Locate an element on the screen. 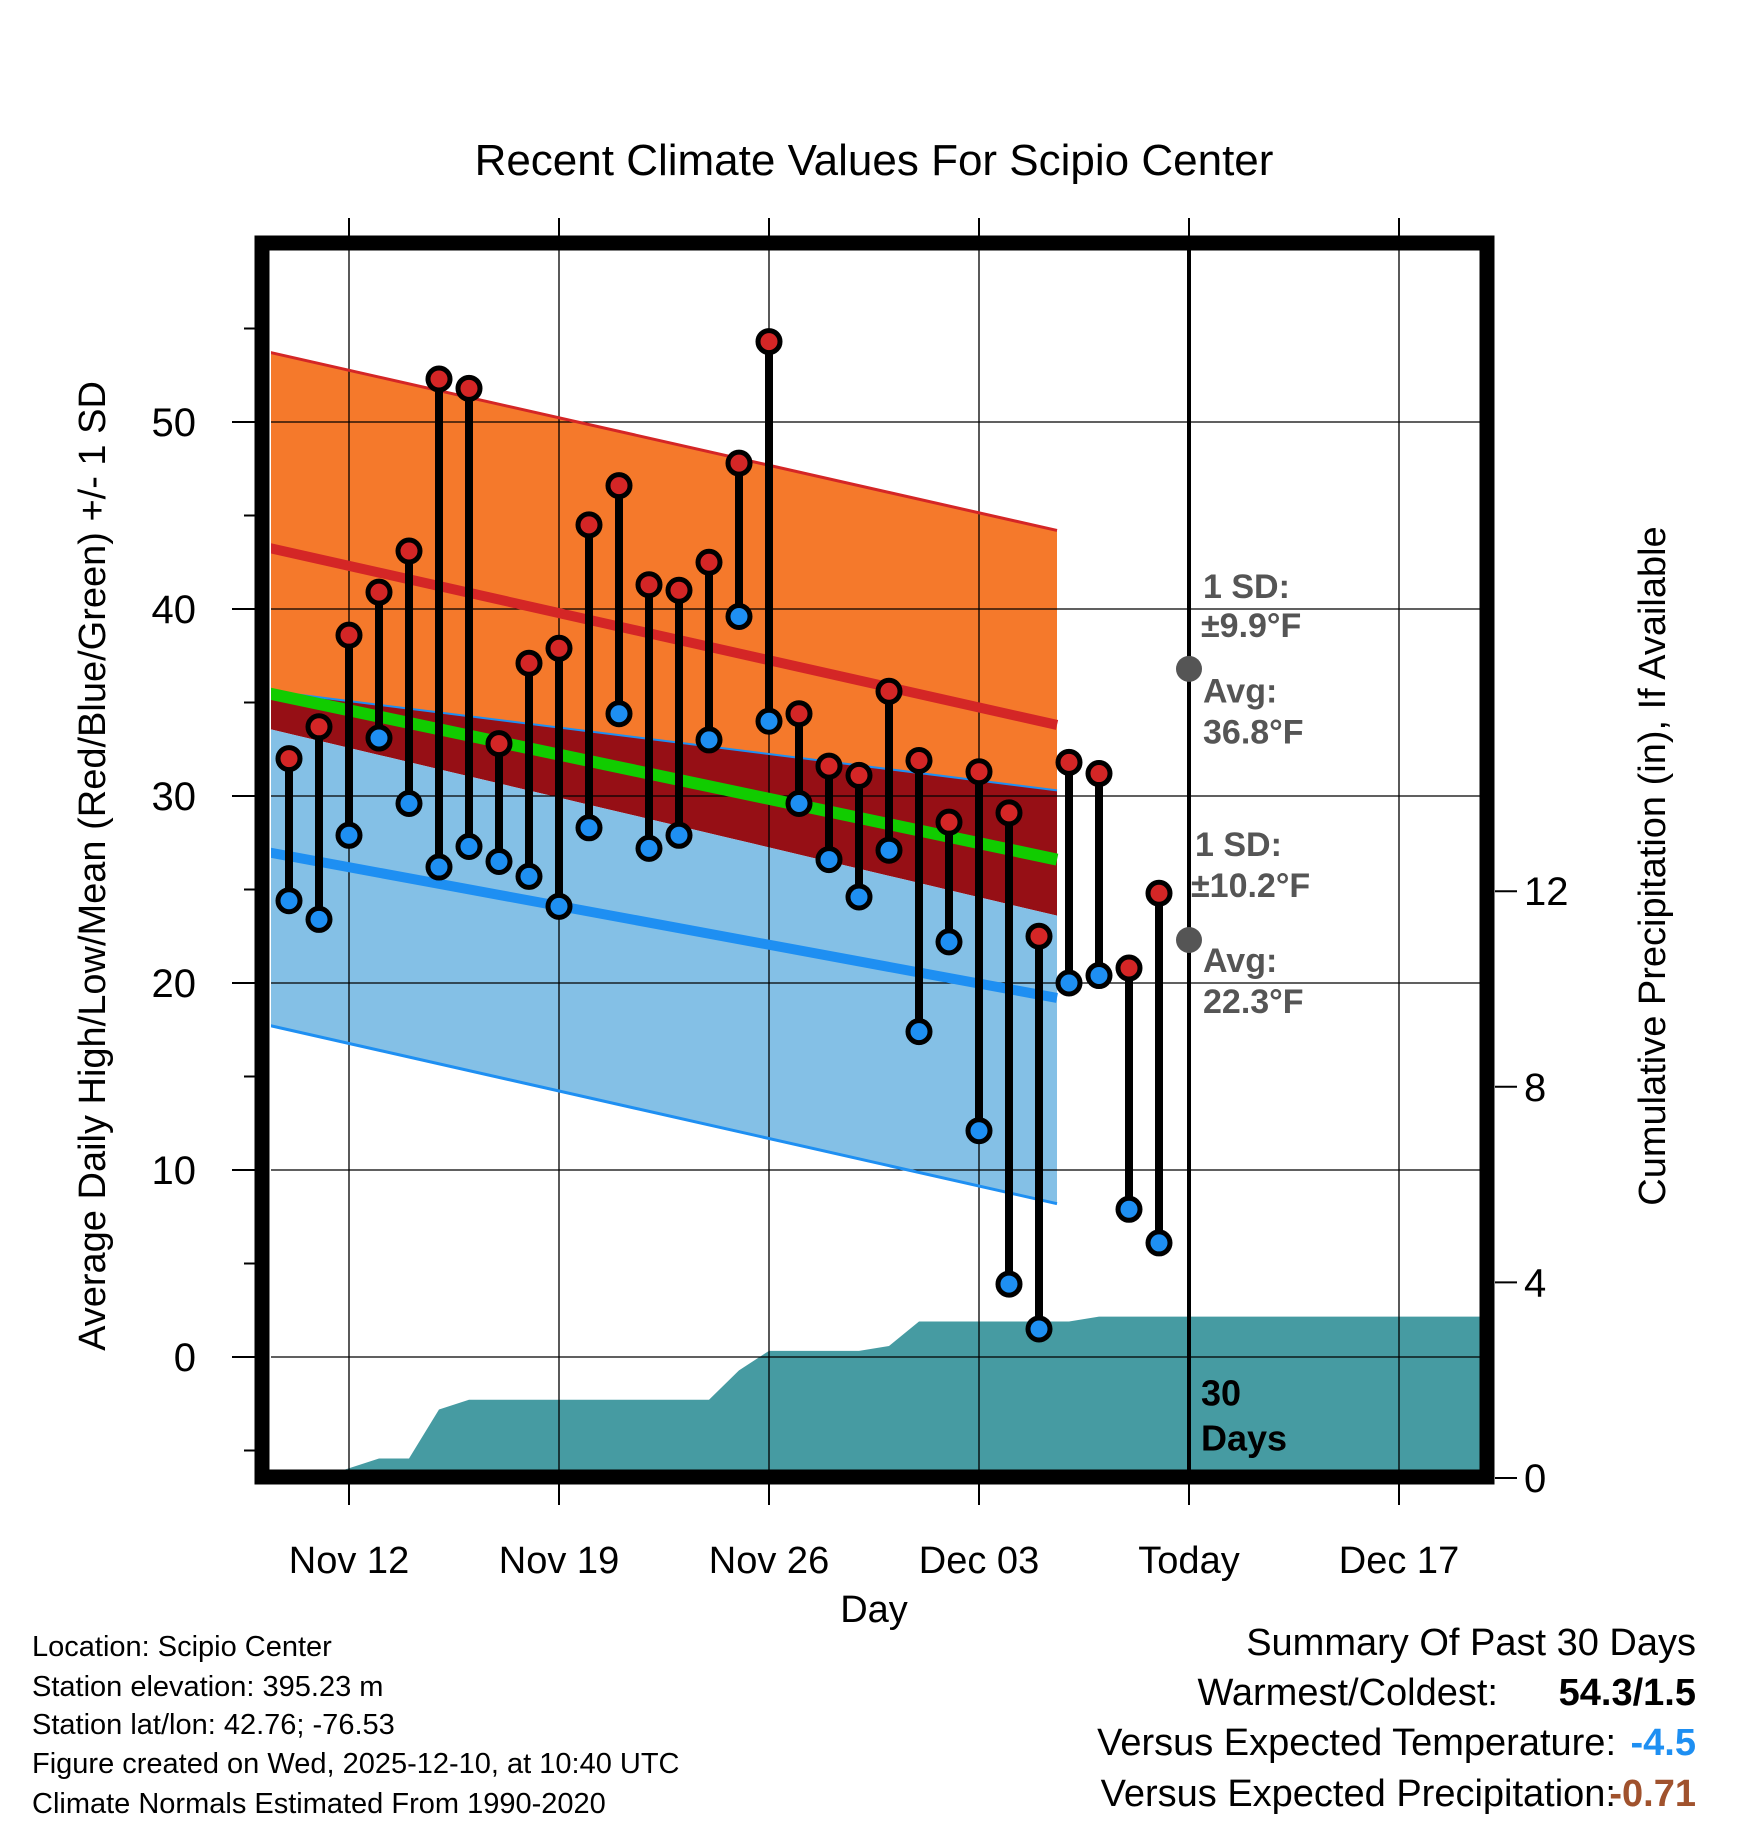  y-right-tick-label: 0 is located at coordinates (1535, 1479).